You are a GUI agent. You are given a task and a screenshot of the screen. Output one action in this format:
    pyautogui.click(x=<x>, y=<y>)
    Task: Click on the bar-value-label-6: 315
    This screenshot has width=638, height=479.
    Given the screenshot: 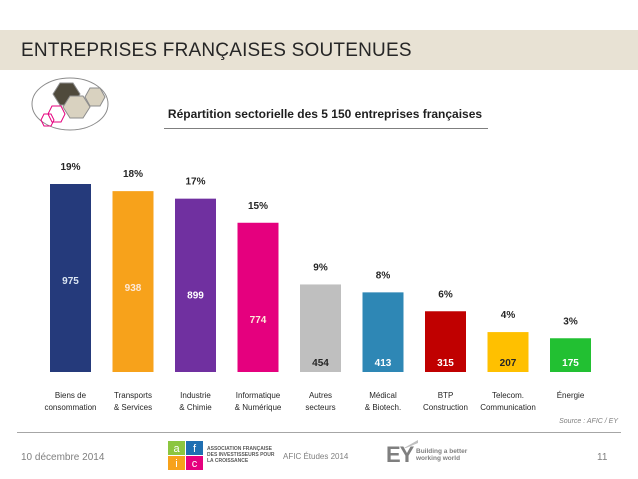 What is the action you would take?
    pyautogui.click(x=445, y=363)
    